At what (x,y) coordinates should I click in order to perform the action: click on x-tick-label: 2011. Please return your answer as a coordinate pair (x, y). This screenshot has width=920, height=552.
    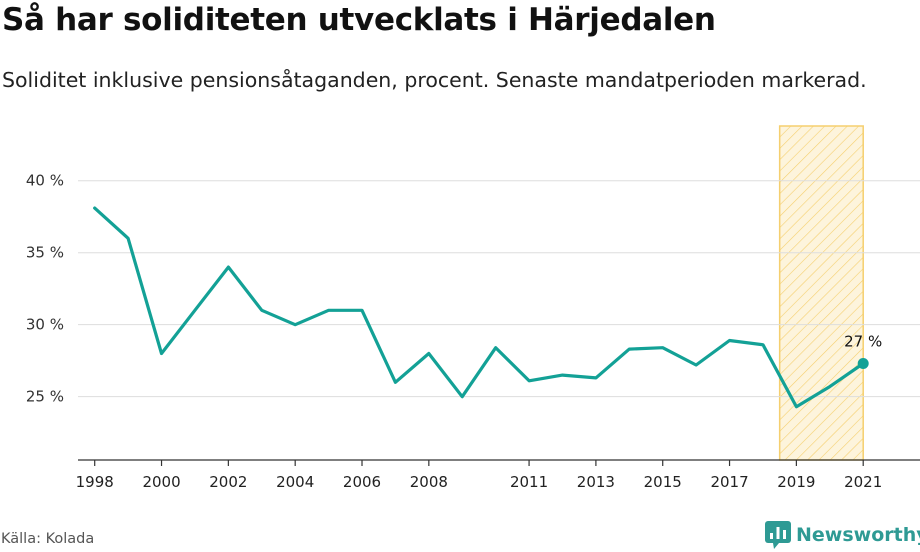
    Looking at the image, I should click on (529, 482).